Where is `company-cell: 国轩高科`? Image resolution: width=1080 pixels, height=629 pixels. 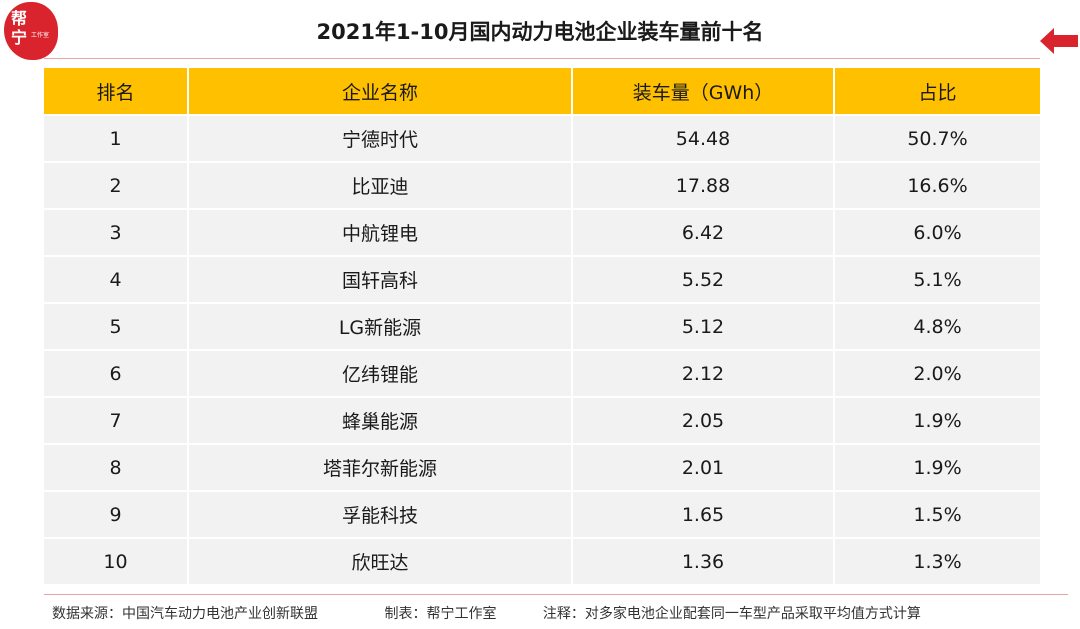
company-cell: 国轩高科 is located at coordinates (381, 278).